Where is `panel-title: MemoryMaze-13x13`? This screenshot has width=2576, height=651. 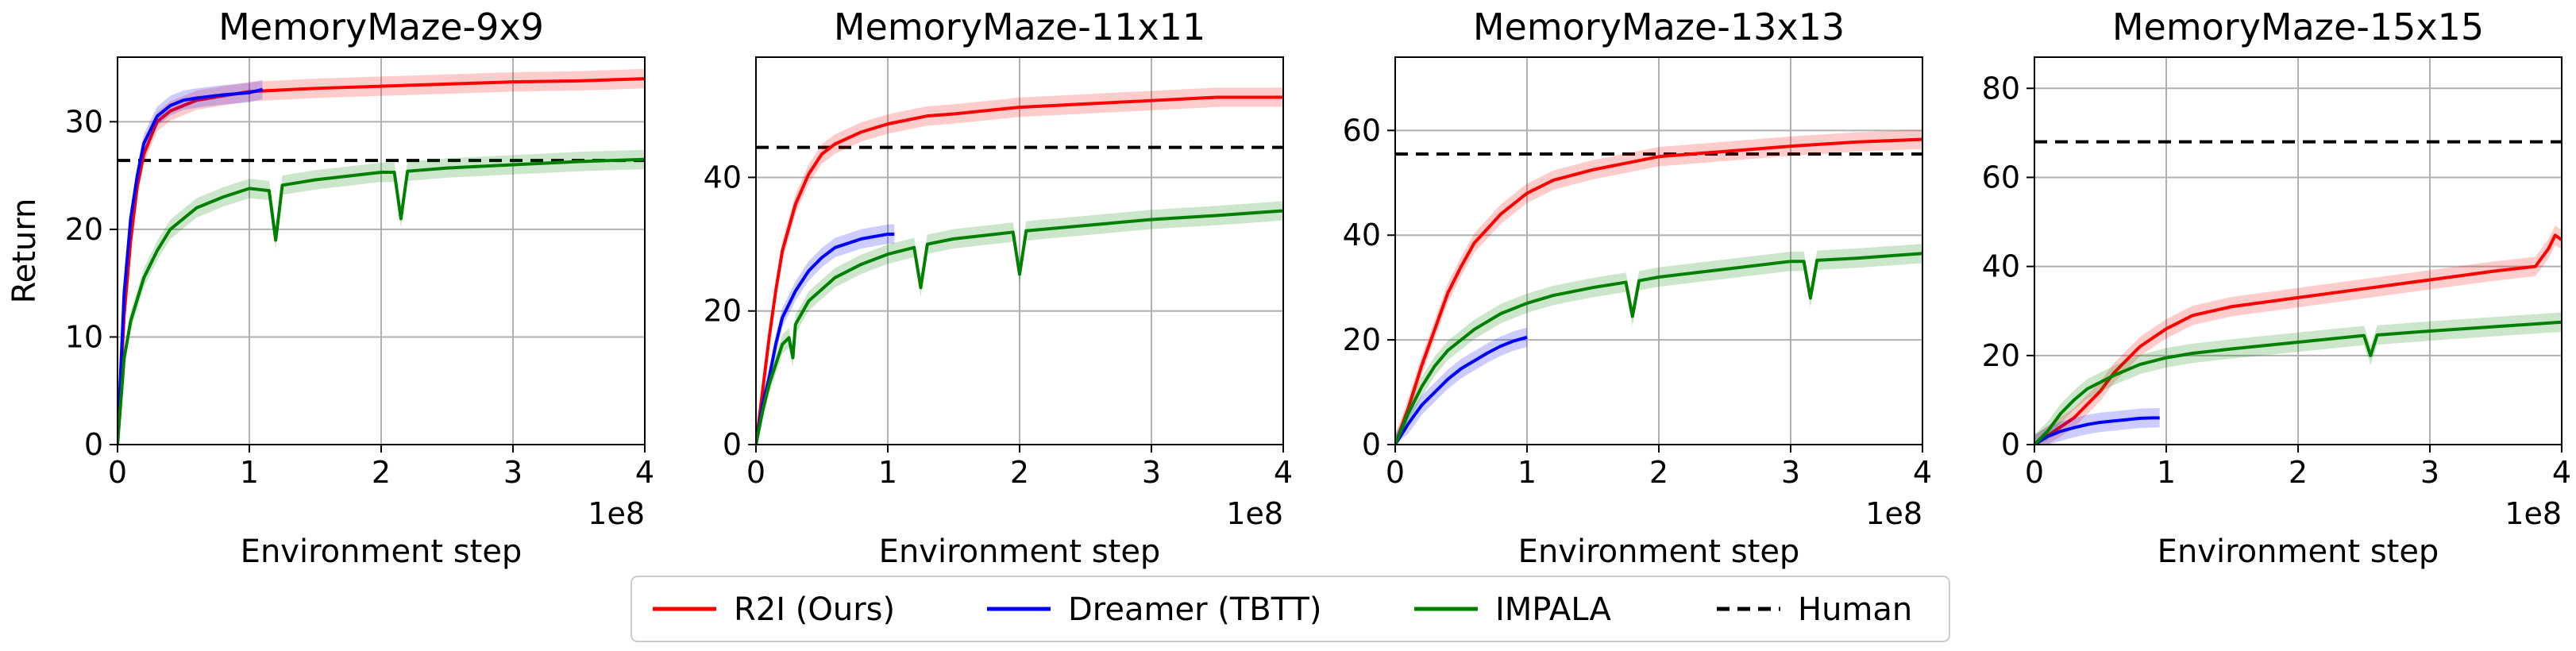 panel-title: MemoryMaze-13x13 is located at coordinates (1659, 27).